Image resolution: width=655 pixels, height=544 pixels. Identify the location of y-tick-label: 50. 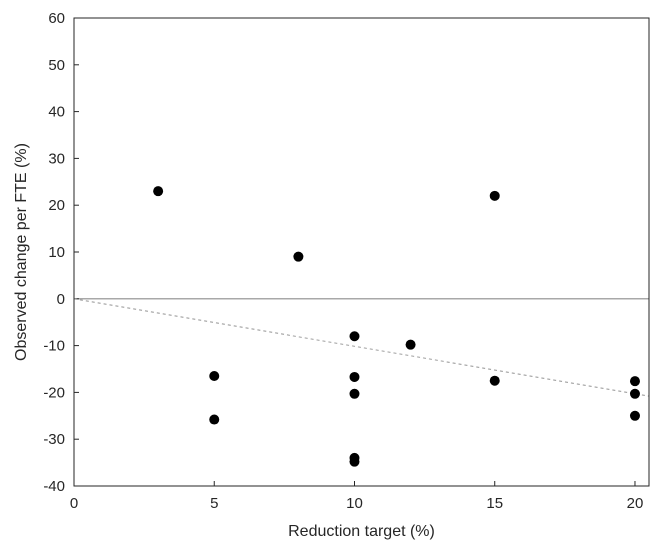
(56, 65).